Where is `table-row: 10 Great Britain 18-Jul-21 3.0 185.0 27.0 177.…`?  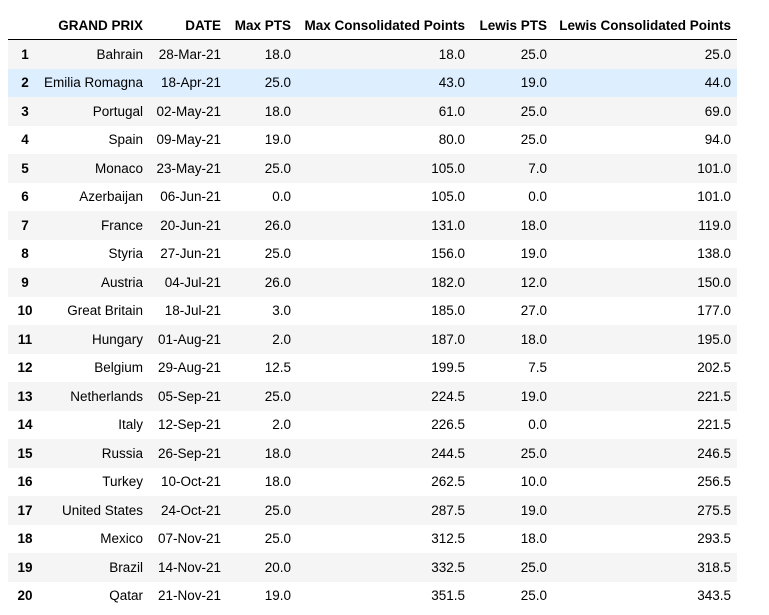 table-row: 10 Great Britain 18-Jul-21 3.0 185.0 27.0 177.… is located at coordinates (372, 310).